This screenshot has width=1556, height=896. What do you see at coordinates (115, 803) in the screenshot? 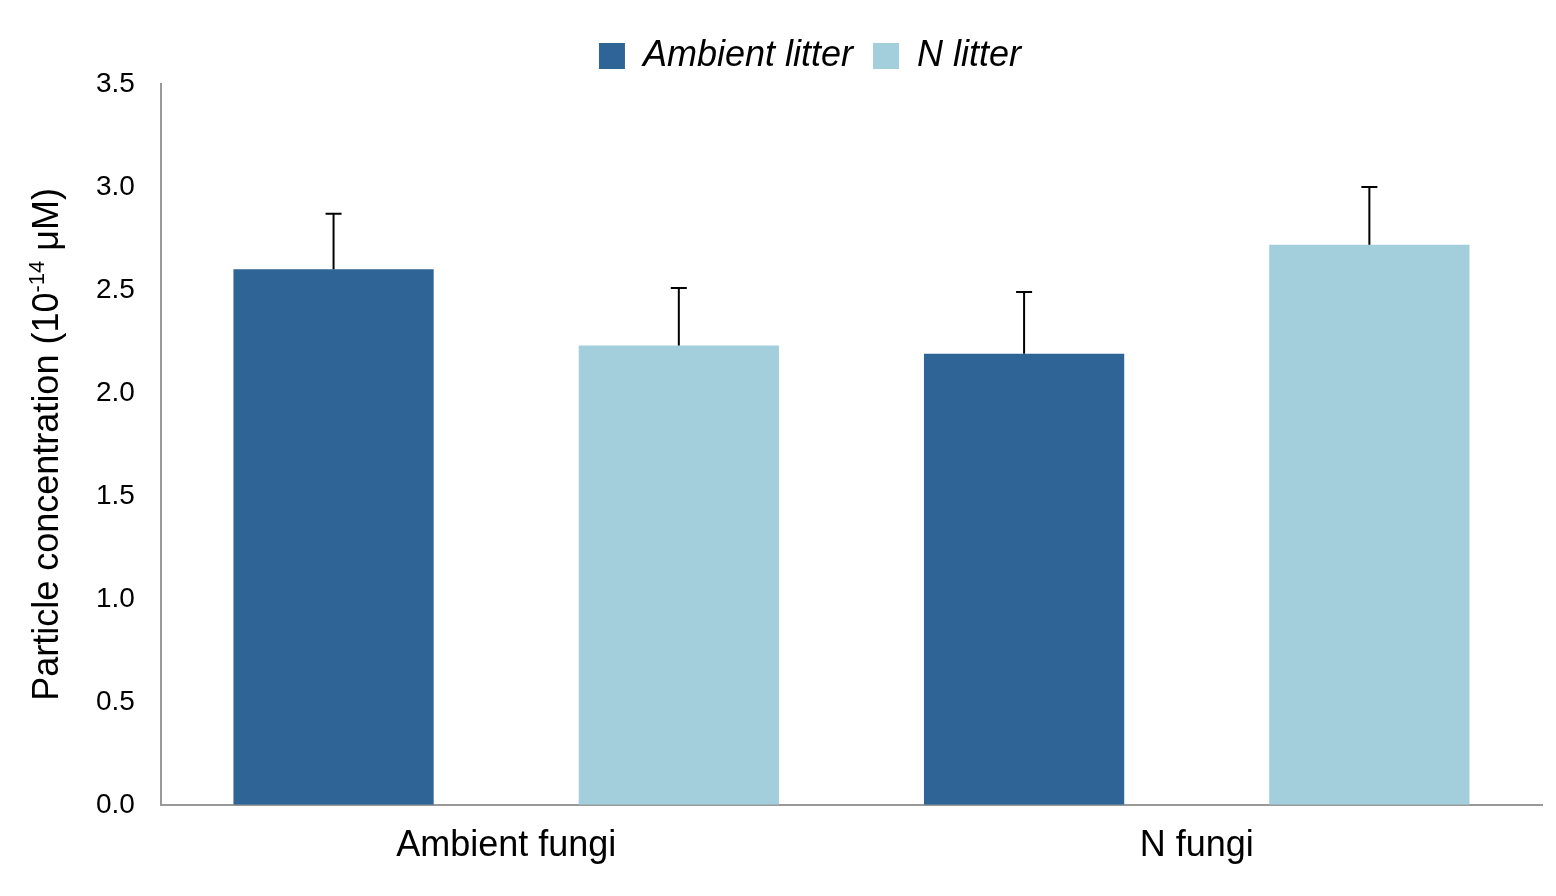
I see `y-tick-label: 0.0` at bounding box center [115, 803].